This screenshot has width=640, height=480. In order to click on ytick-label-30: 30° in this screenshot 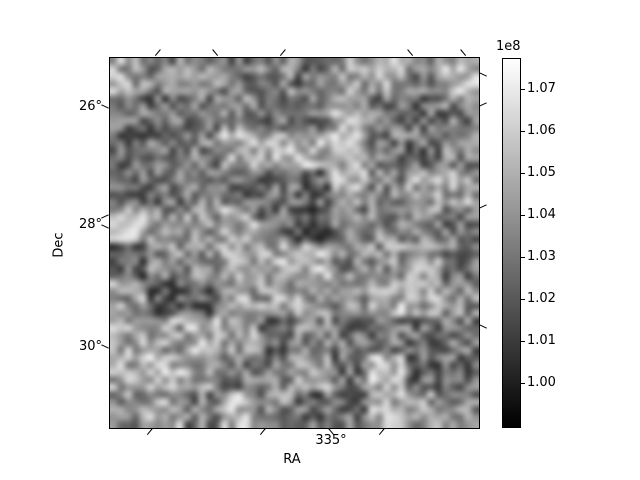, I will do `click(90, 346)`.